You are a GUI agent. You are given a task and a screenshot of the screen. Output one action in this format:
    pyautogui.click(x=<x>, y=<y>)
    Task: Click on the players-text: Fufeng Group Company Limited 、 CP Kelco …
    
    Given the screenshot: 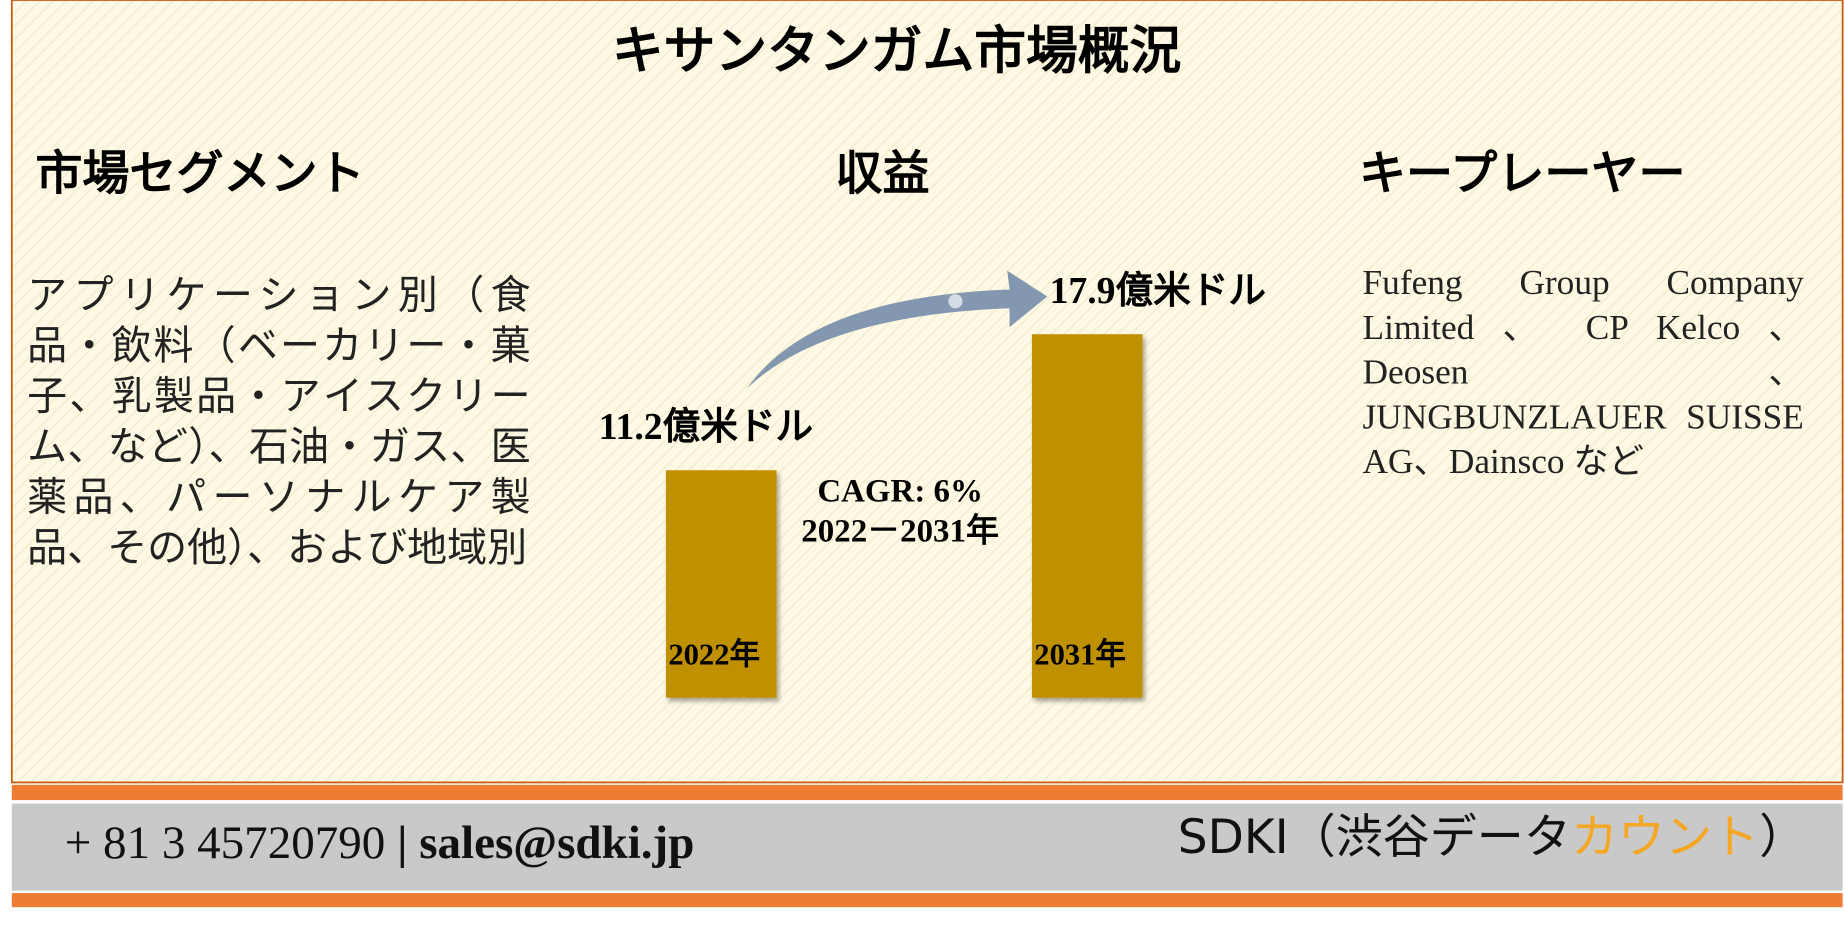 What is the action you would take?
    pyautogui.click(x=1583, y=372)
    